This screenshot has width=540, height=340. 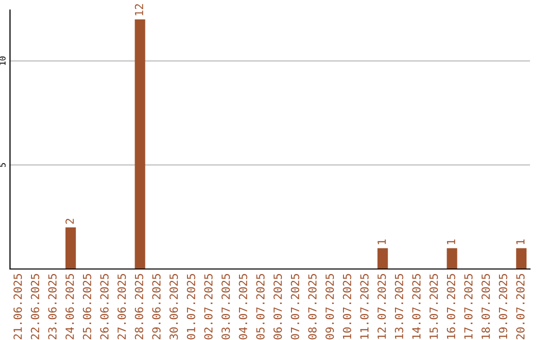 What do you see at coordinates (208, 307) in the screenshot?
I see `x-tick-label: 02.07.2025` at bounding box center [208, 307].